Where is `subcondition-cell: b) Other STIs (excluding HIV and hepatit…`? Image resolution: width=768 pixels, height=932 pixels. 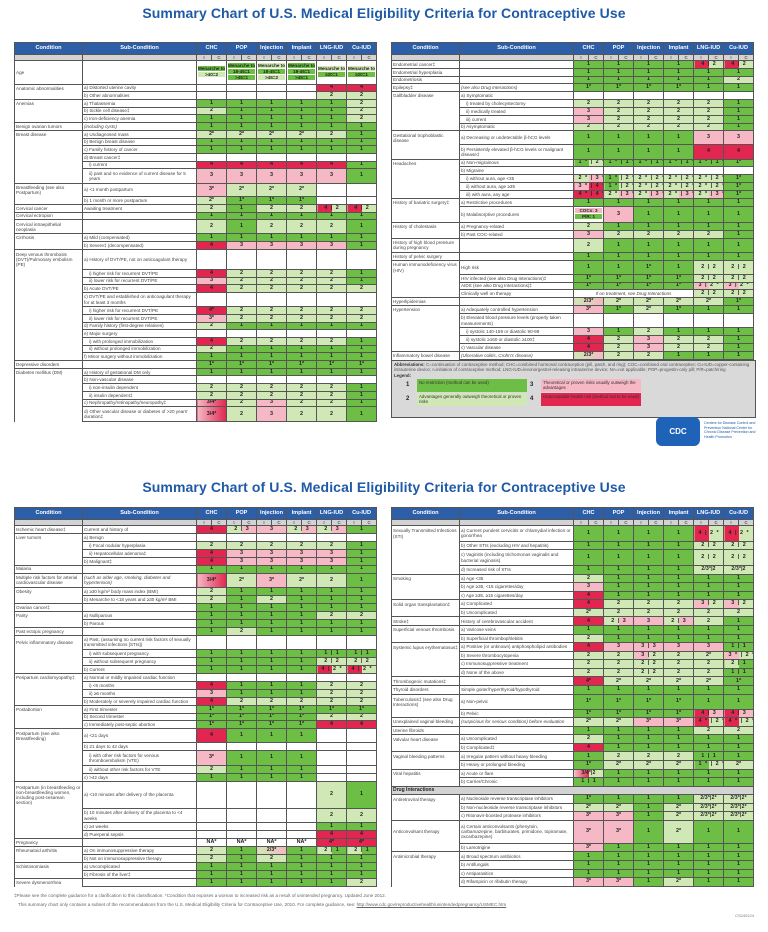 subcondition-cell: b) Other STIs (excluding HIV and hepatit… is located at coordinates (516, 545).